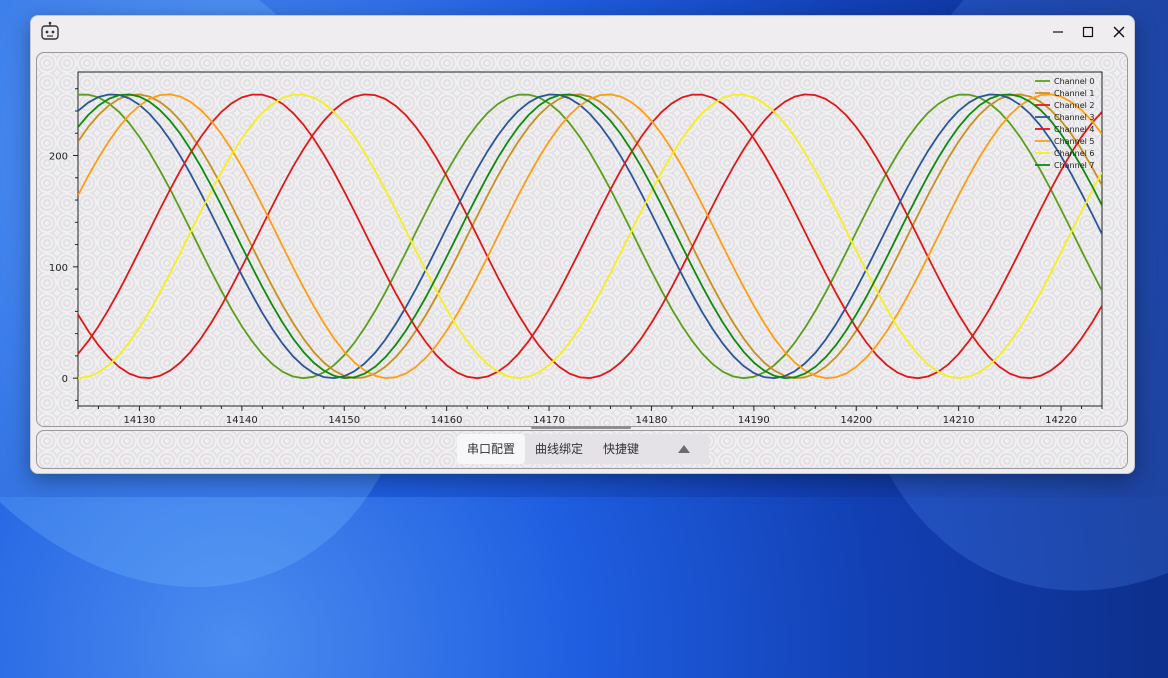  What do you see at coordinates (140, 420) in the screenshot?
I see `x-tick-label: 14130` at bounding box center [140, 420].